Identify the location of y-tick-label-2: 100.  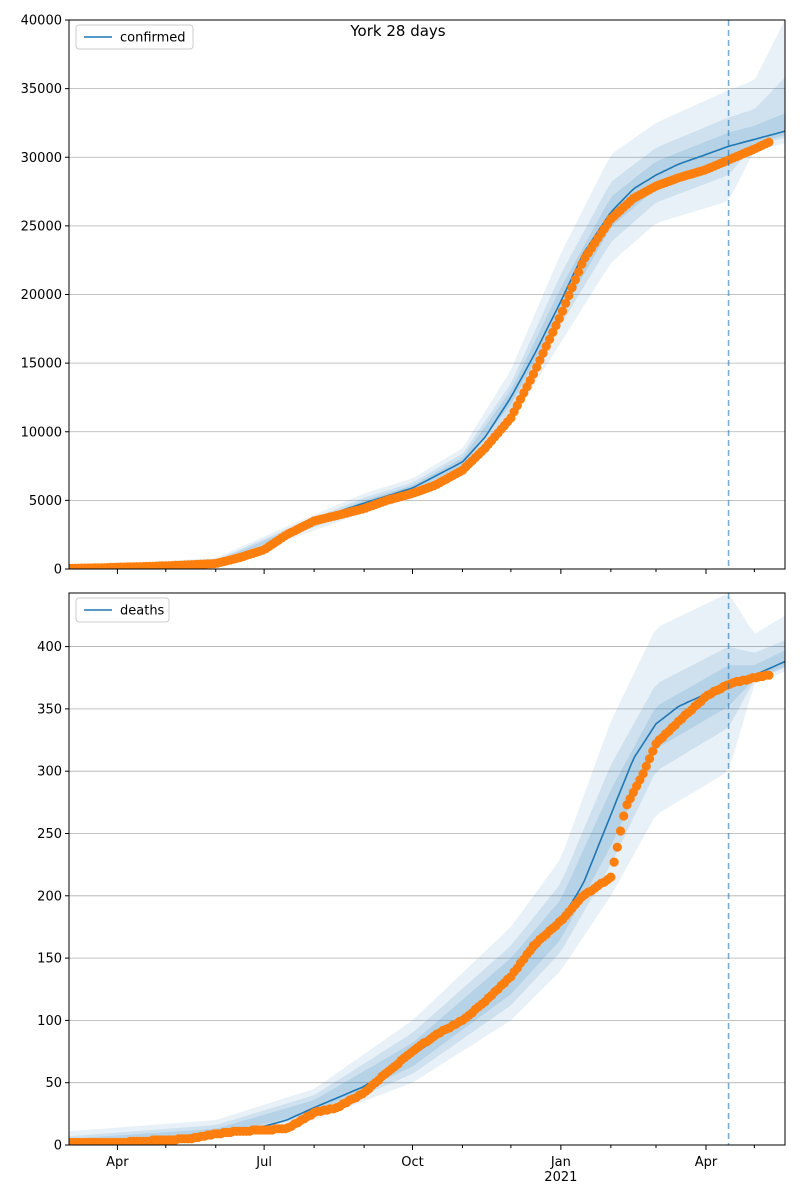
(49, 1021).